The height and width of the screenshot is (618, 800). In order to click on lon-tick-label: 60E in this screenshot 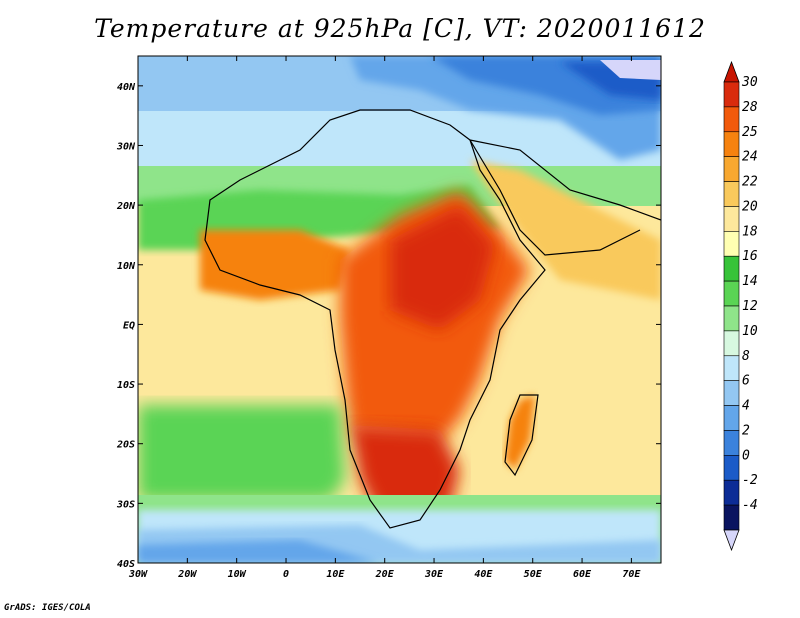, I will do `click(582, 574)`.